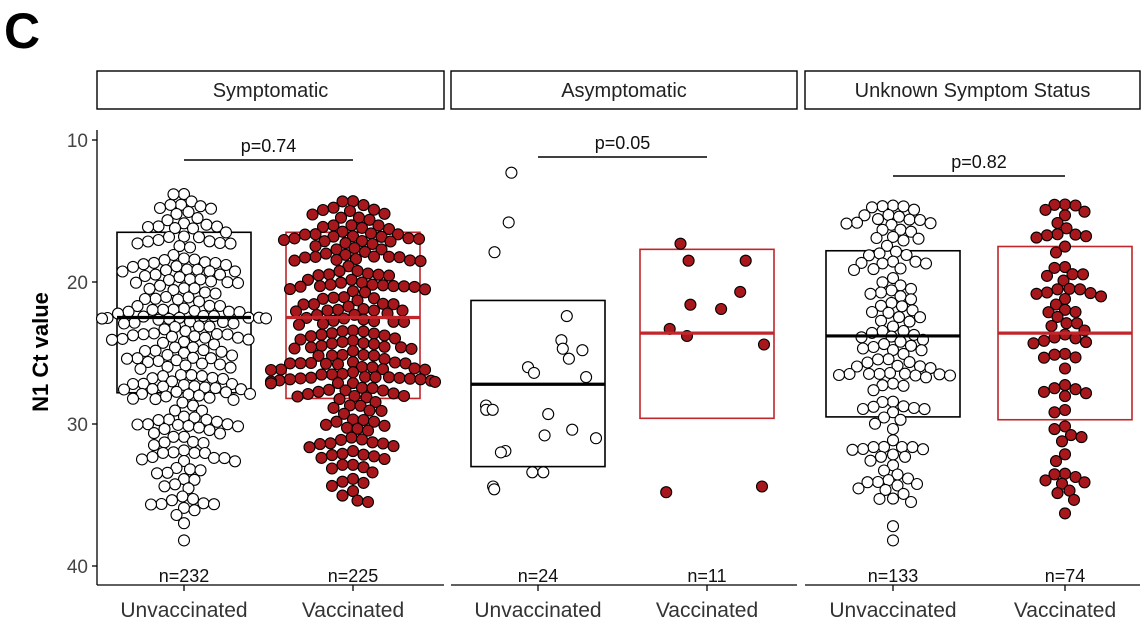 This screenshot has height=621, width=1141. What do you see at coordinates (77, 283) in the screenshot?
I see `y-tick-label: 20` at bounding box center [77, 283].